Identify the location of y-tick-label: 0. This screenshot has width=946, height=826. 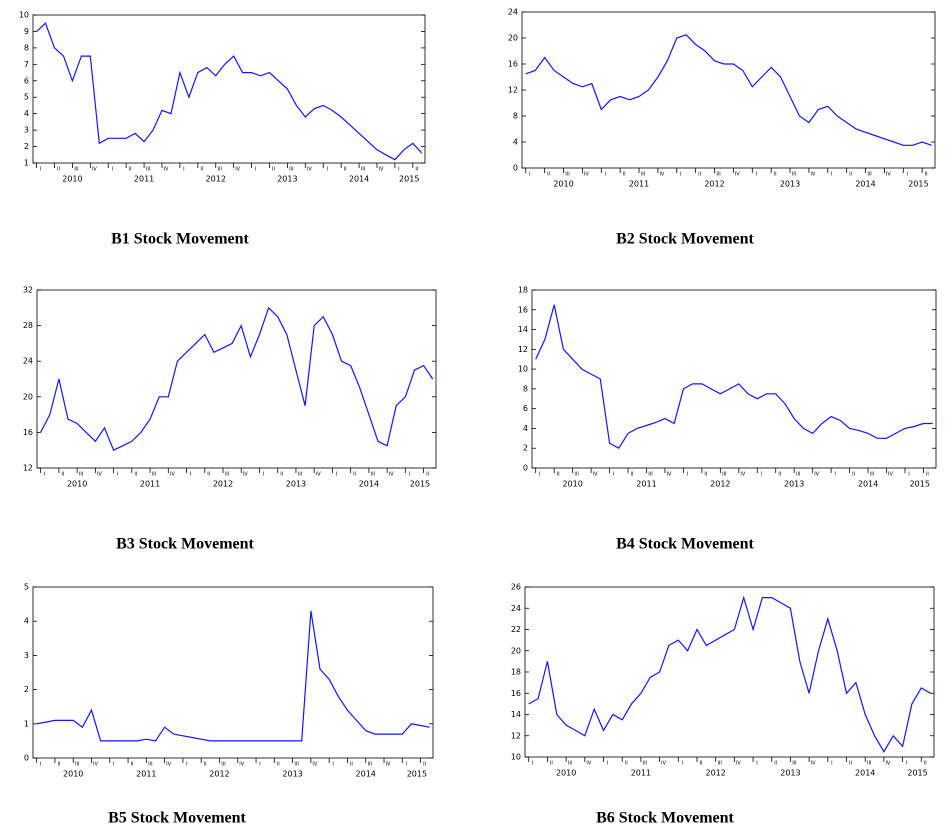
(525, 468).